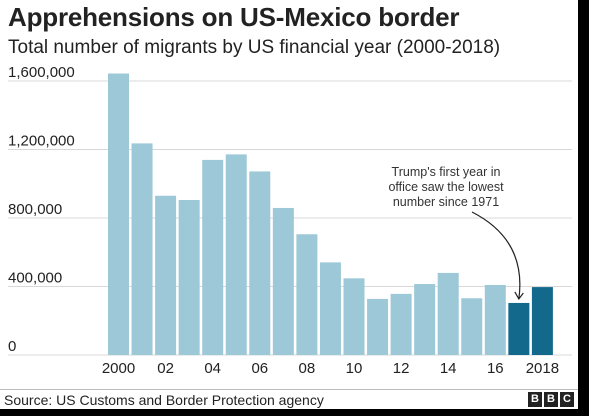  I want to click on x-tick-label: 10, so click(354, 368).